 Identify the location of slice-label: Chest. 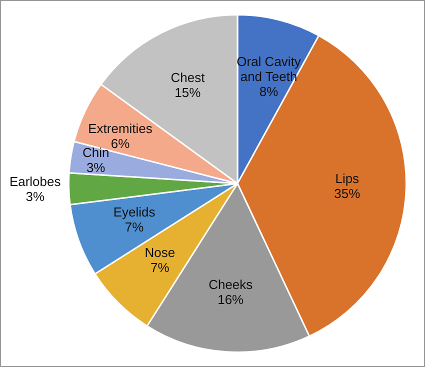
(188, 77).